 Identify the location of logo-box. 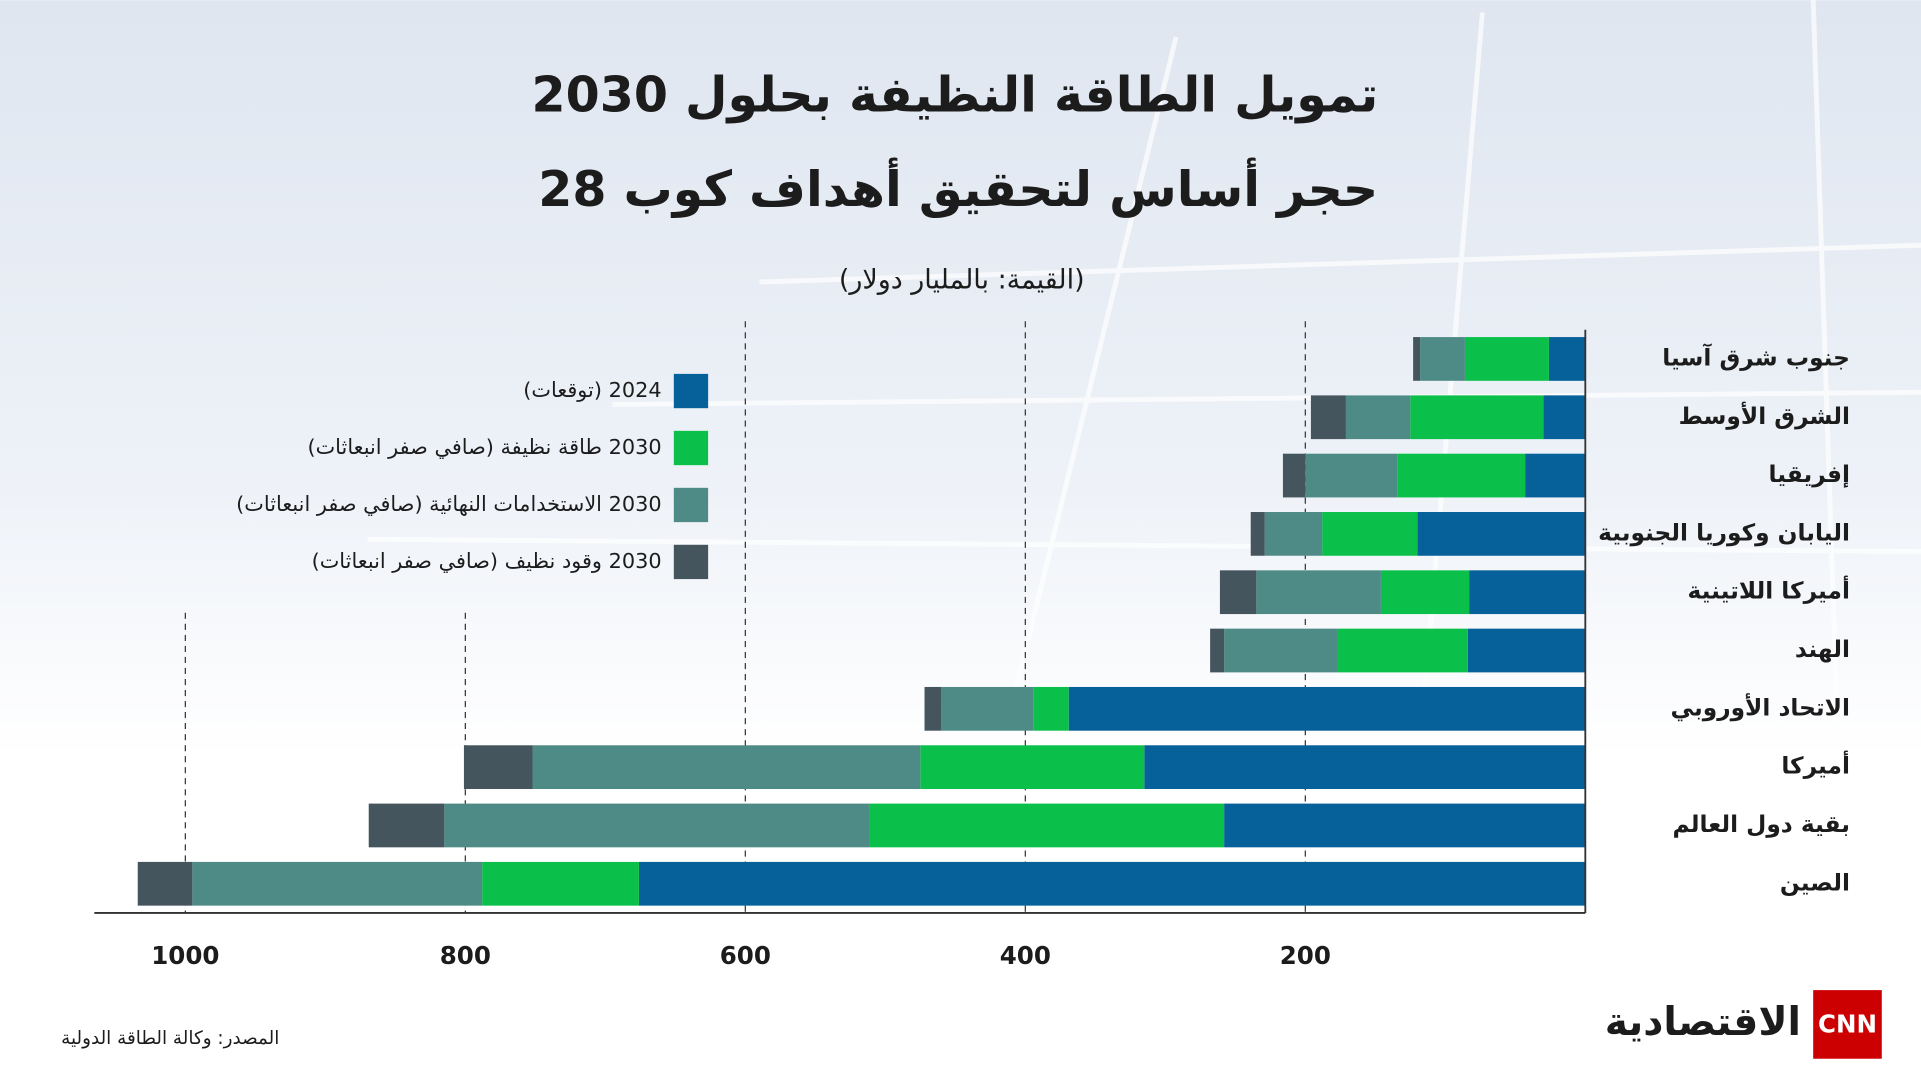
(1847, 1024).